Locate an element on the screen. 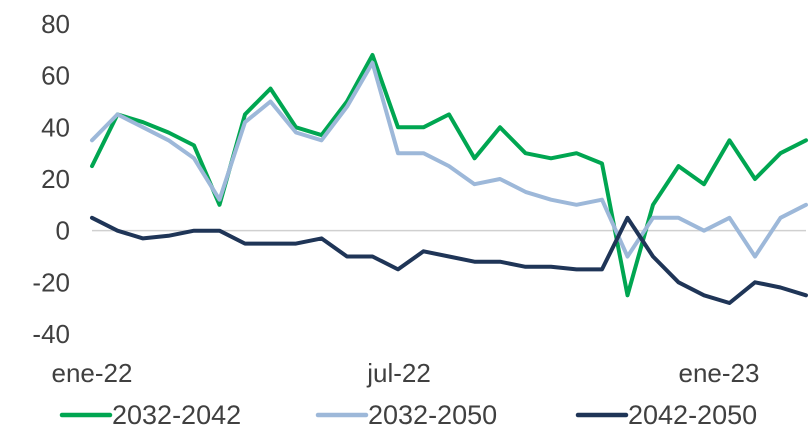 This screenshot has width=812, height=429. legend-label: 2032-2042 is located at coordinates (176, 414).